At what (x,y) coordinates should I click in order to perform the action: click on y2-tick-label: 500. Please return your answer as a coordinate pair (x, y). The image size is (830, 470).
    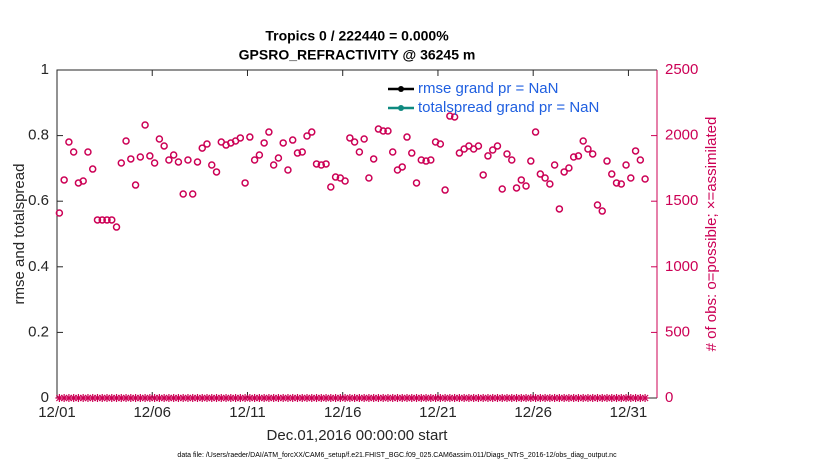
    Looking at the image, I should click on (677, 331).